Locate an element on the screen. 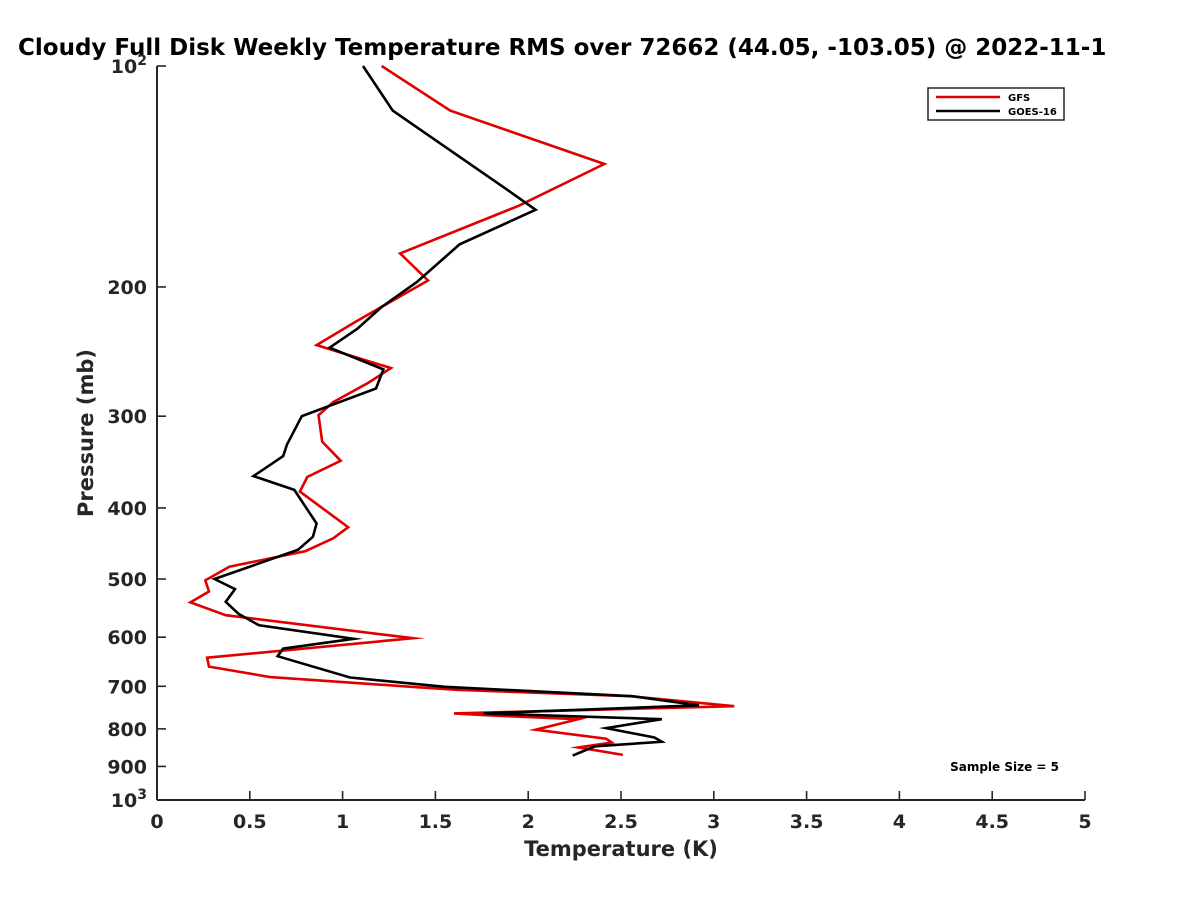  x-tick-label: 1.5 is located at coordinates (436, 822).